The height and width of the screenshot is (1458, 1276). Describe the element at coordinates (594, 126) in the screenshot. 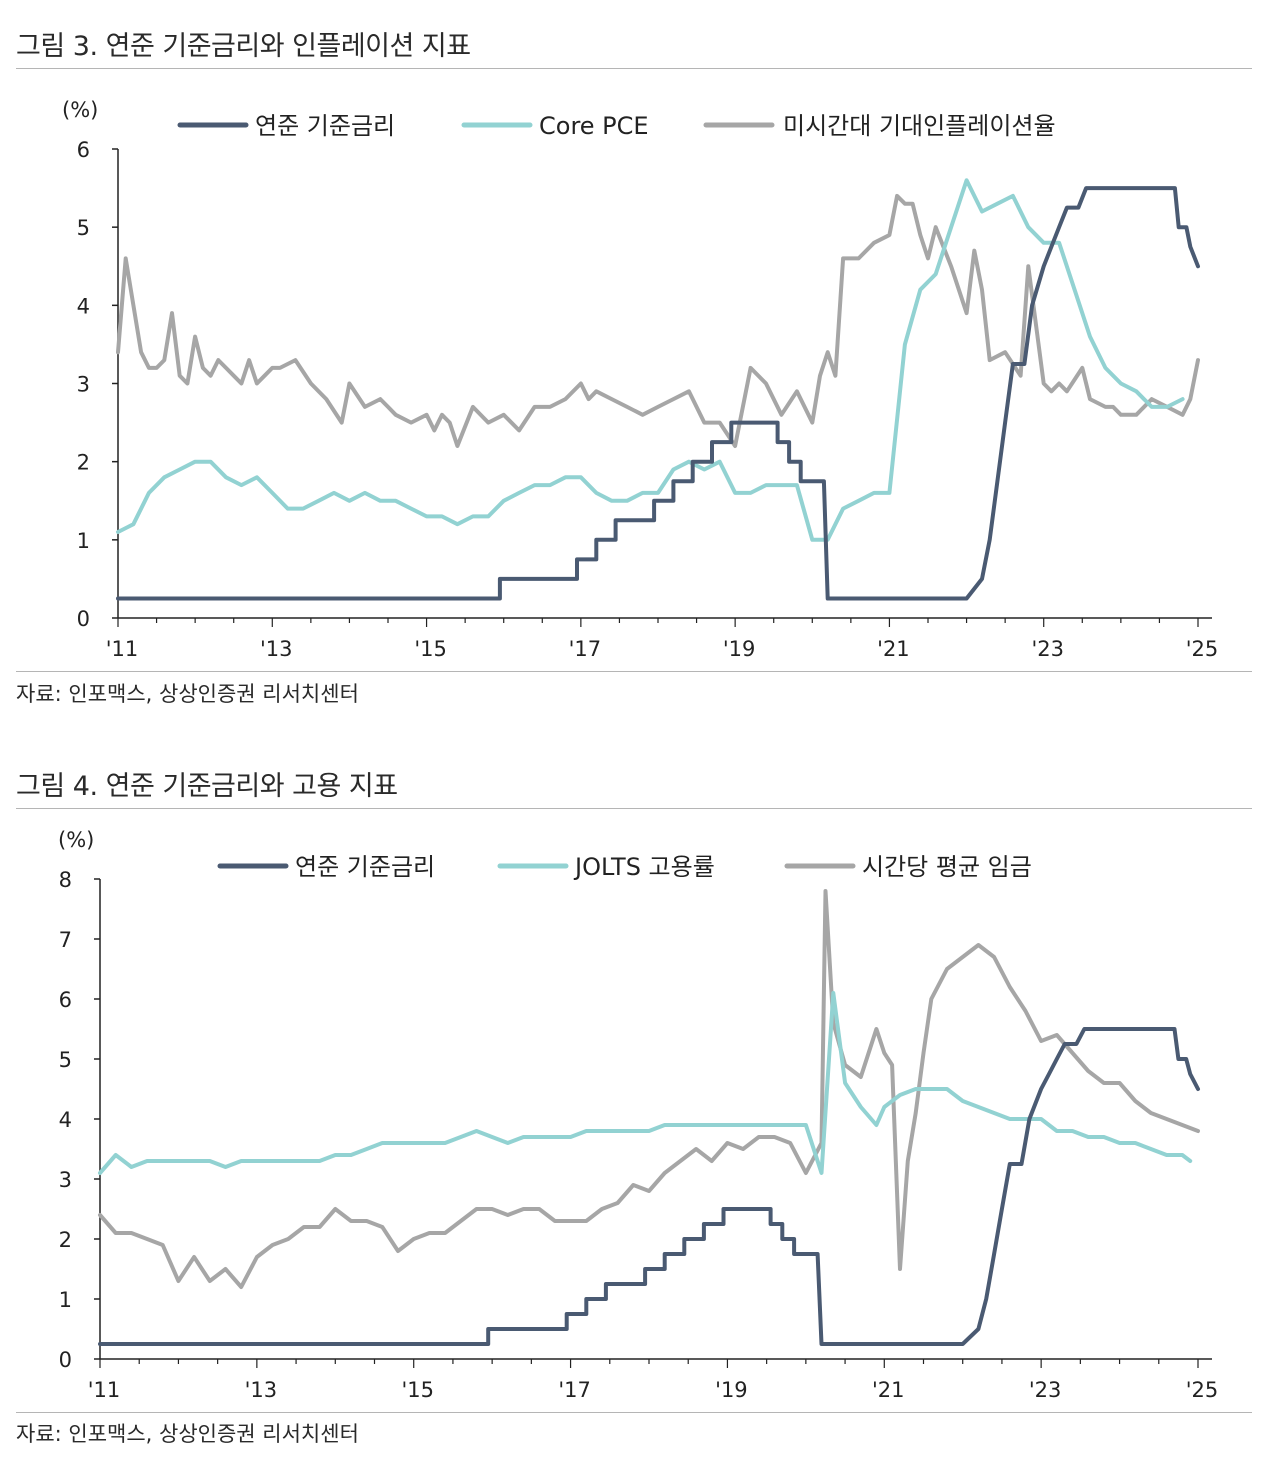

I see `legend-label-1: Core PCE` at that location.